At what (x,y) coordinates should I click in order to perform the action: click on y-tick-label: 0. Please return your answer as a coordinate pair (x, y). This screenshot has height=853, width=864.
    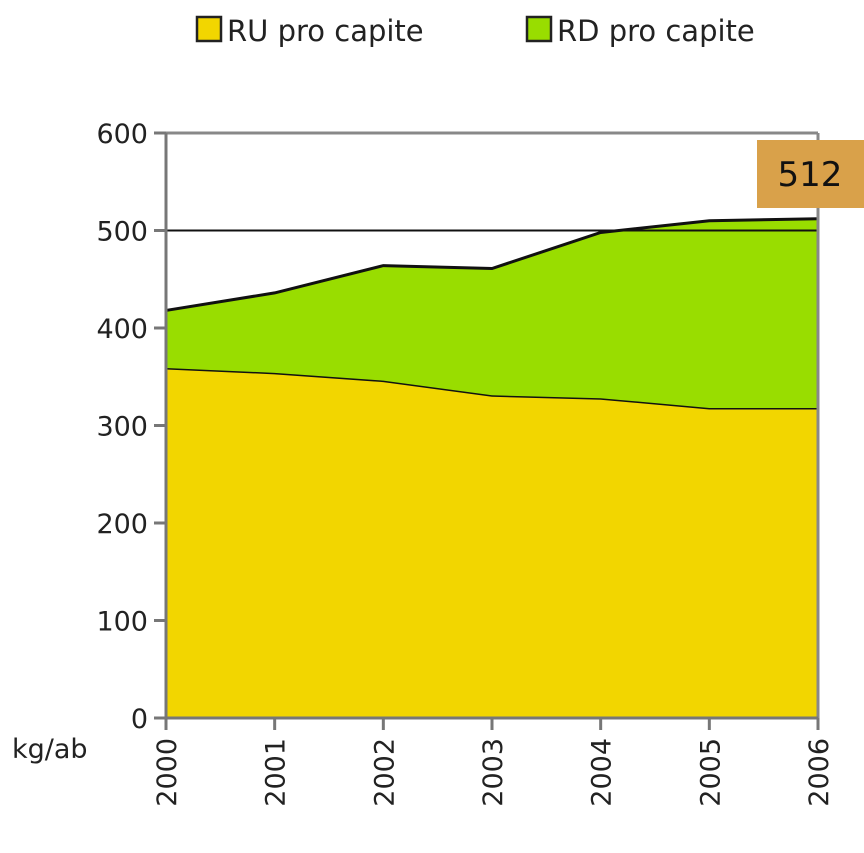
    Looking at the image, I should click on (139, 719).